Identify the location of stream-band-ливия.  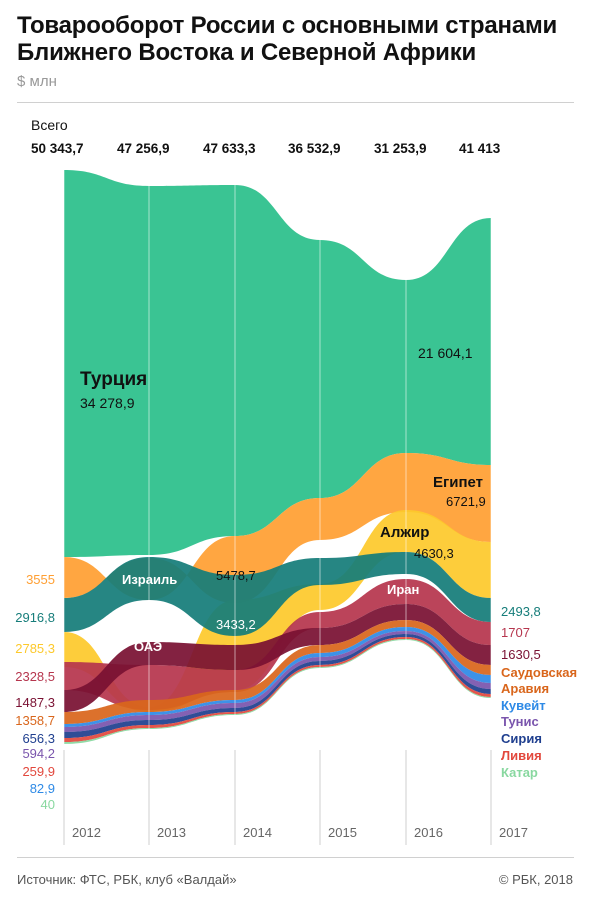
(277, 689).